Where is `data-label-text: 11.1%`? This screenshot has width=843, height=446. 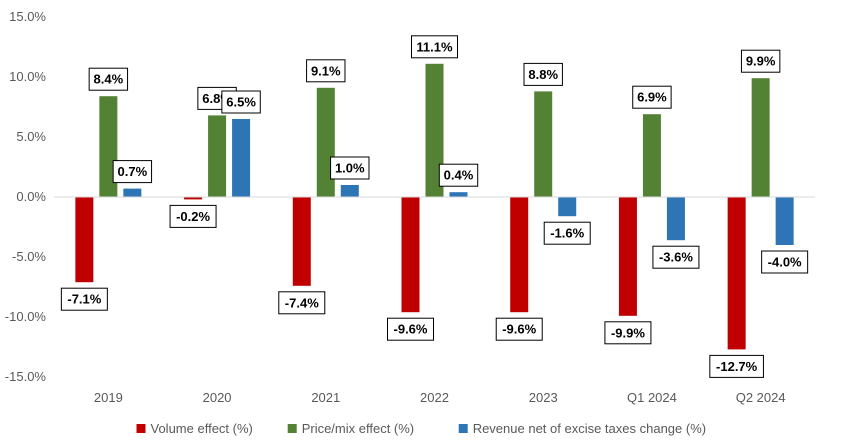 data-label-text: 11.1% is located at coordinates (434, 46).